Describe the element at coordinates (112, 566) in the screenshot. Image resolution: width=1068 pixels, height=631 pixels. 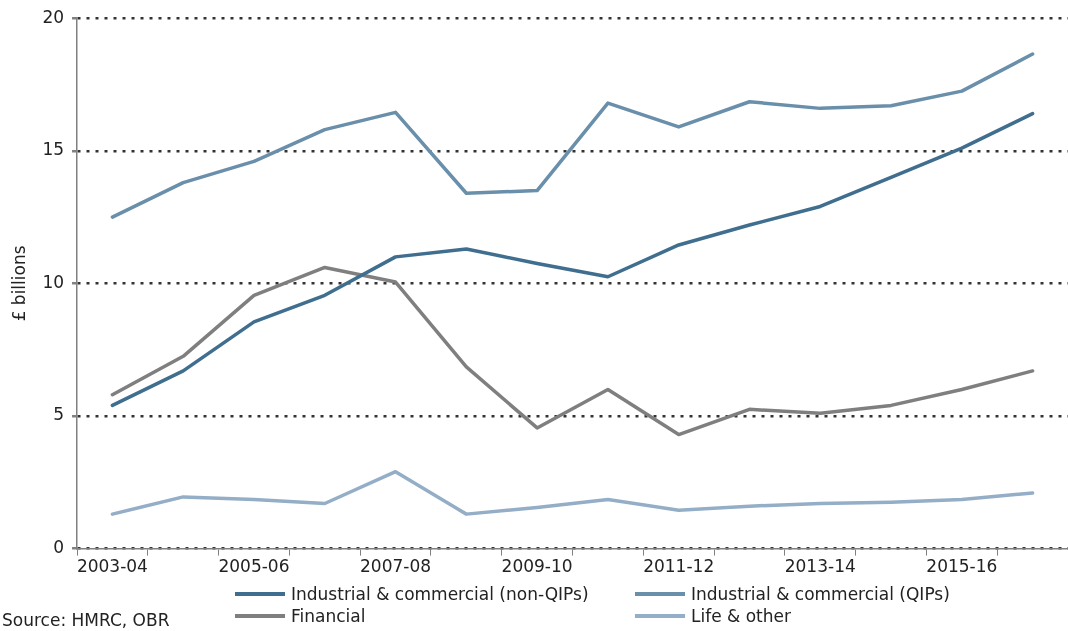
I see `x-tick-label: 2003-04` at that location.